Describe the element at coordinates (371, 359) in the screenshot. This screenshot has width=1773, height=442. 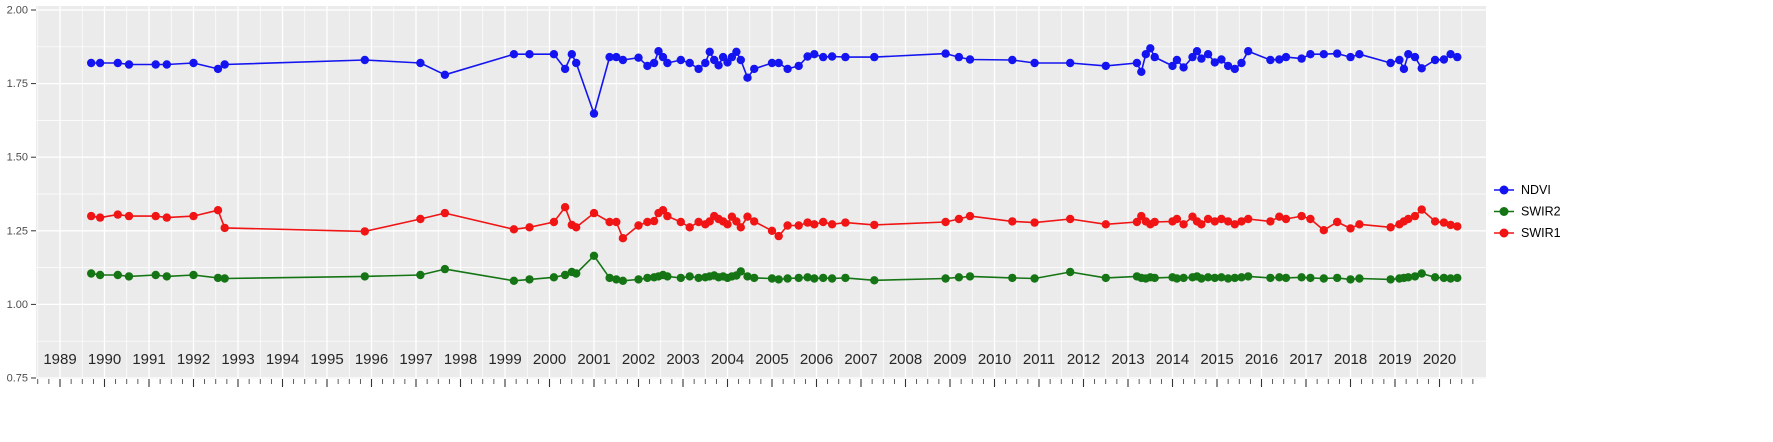
I see `x-tick-label: 1996` at that location.